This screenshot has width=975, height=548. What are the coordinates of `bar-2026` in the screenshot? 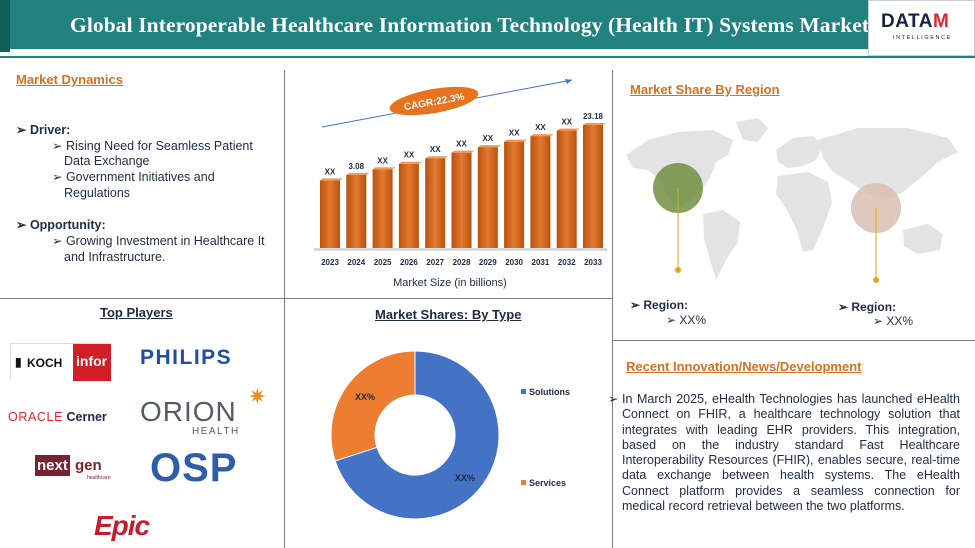 It's located at (408, 205).